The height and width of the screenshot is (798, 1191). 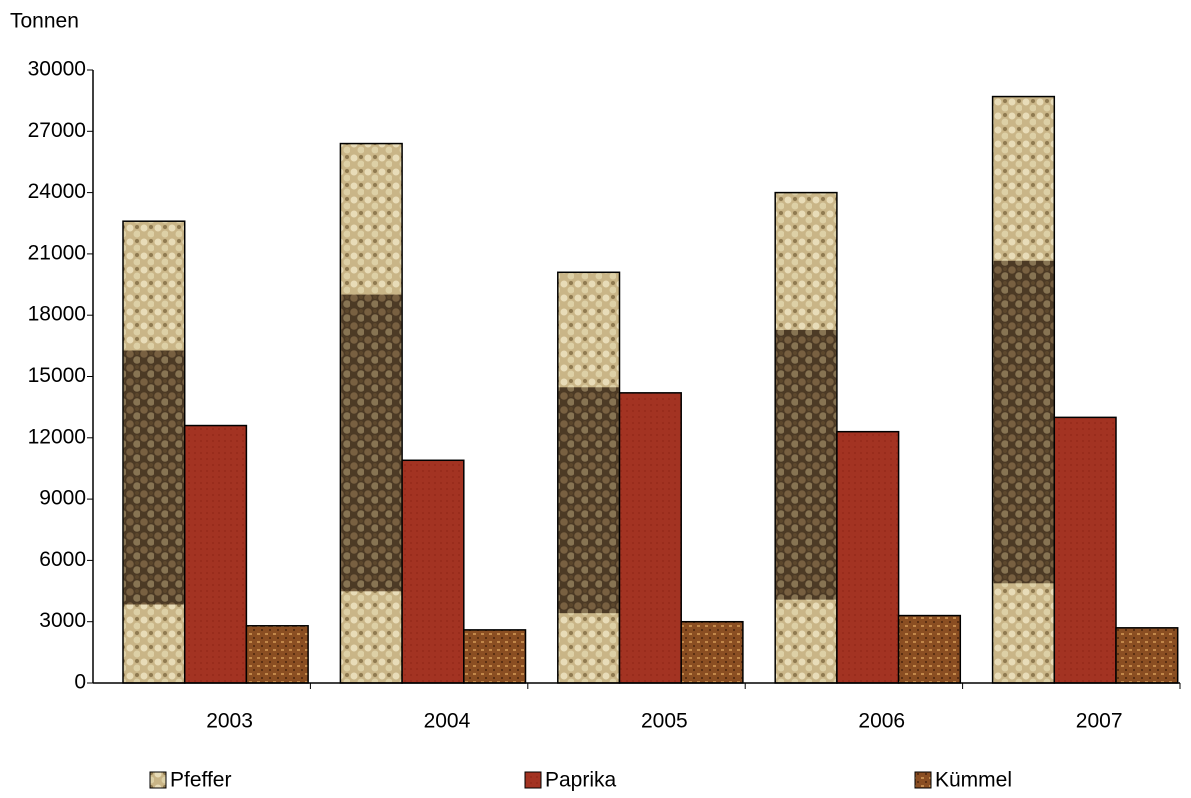 What do you see at coordinates (57, 252) in the screenshot?
I see `y-tick-label: 21000` at bounding box center [57, 252].